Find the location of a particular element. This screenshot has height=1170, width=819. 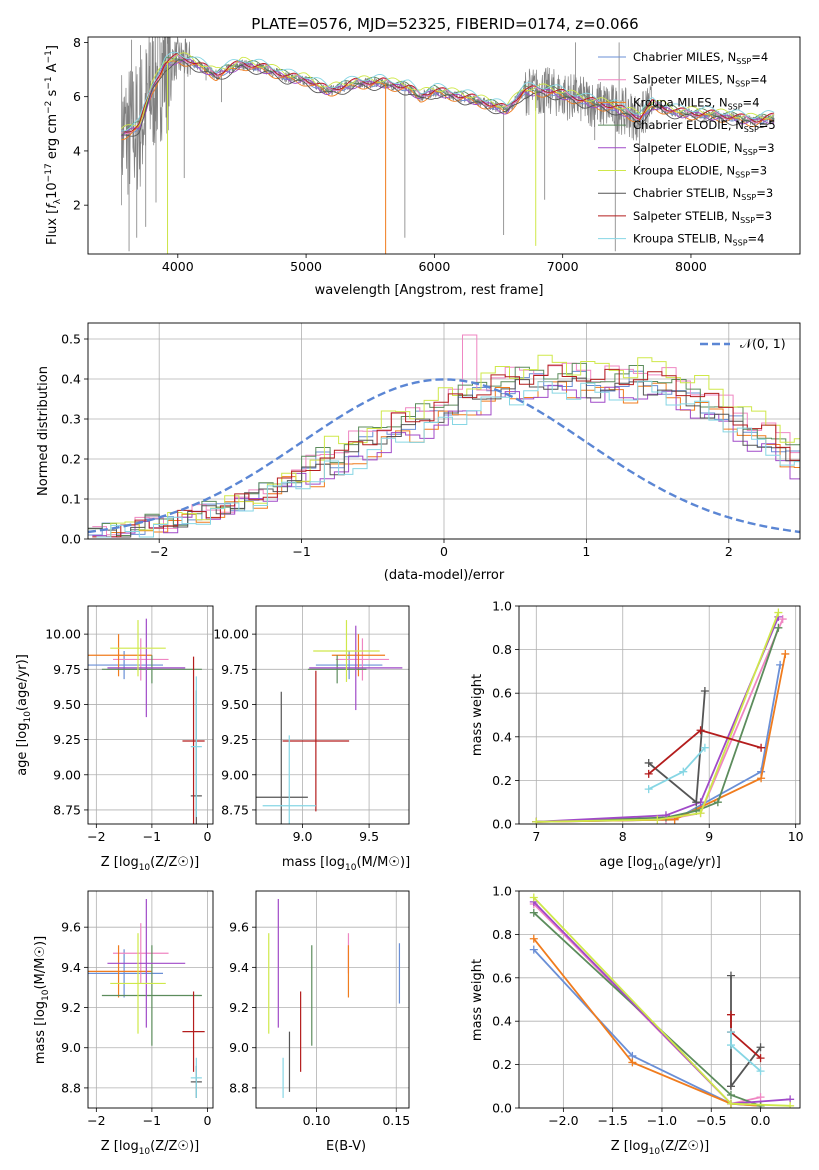

legend-entry: Kroupa STELIB, NSSP=4 is located at coordinates (699, 240).